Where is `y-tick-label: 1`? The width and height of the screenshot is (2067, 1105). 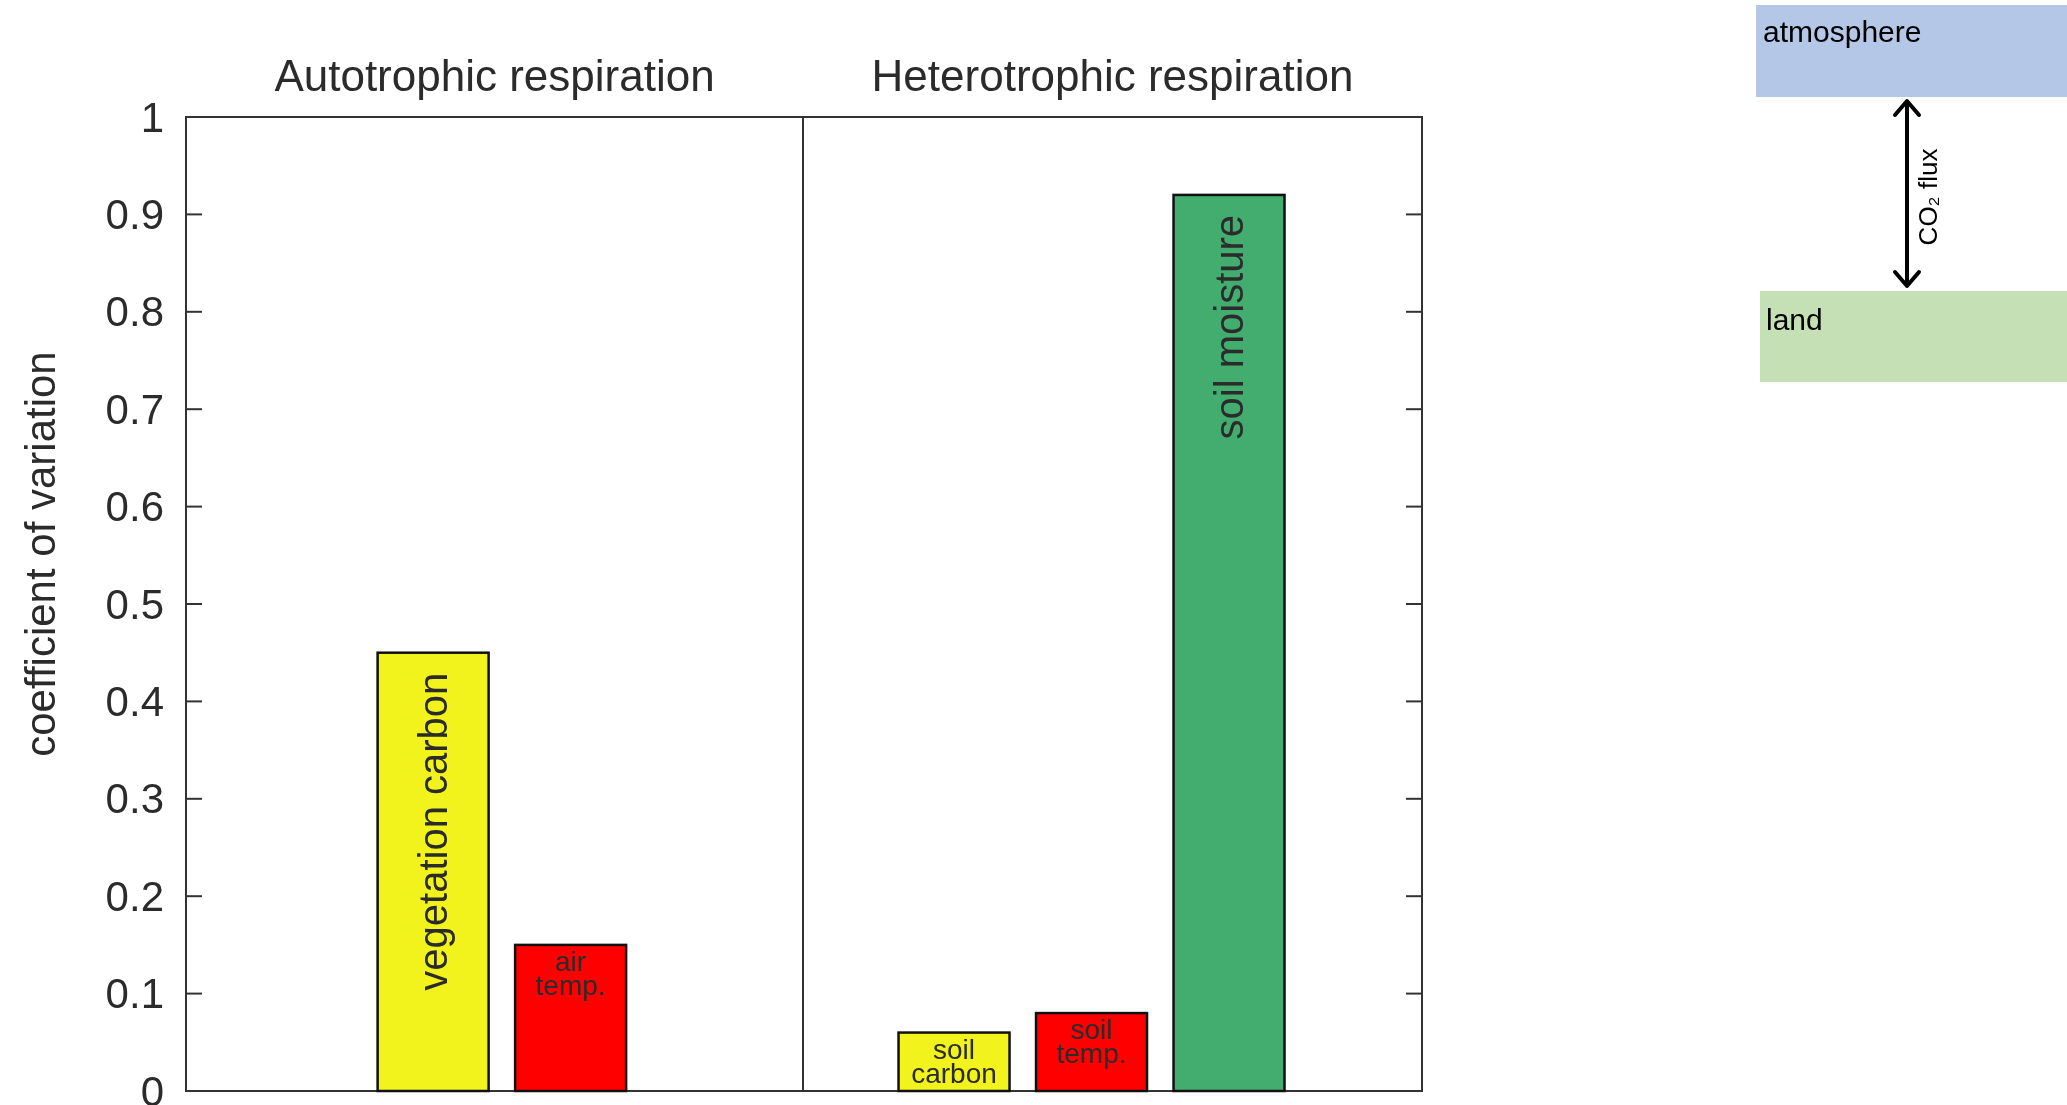 y-tick-label: 1 is located at coordinates (152, 117).